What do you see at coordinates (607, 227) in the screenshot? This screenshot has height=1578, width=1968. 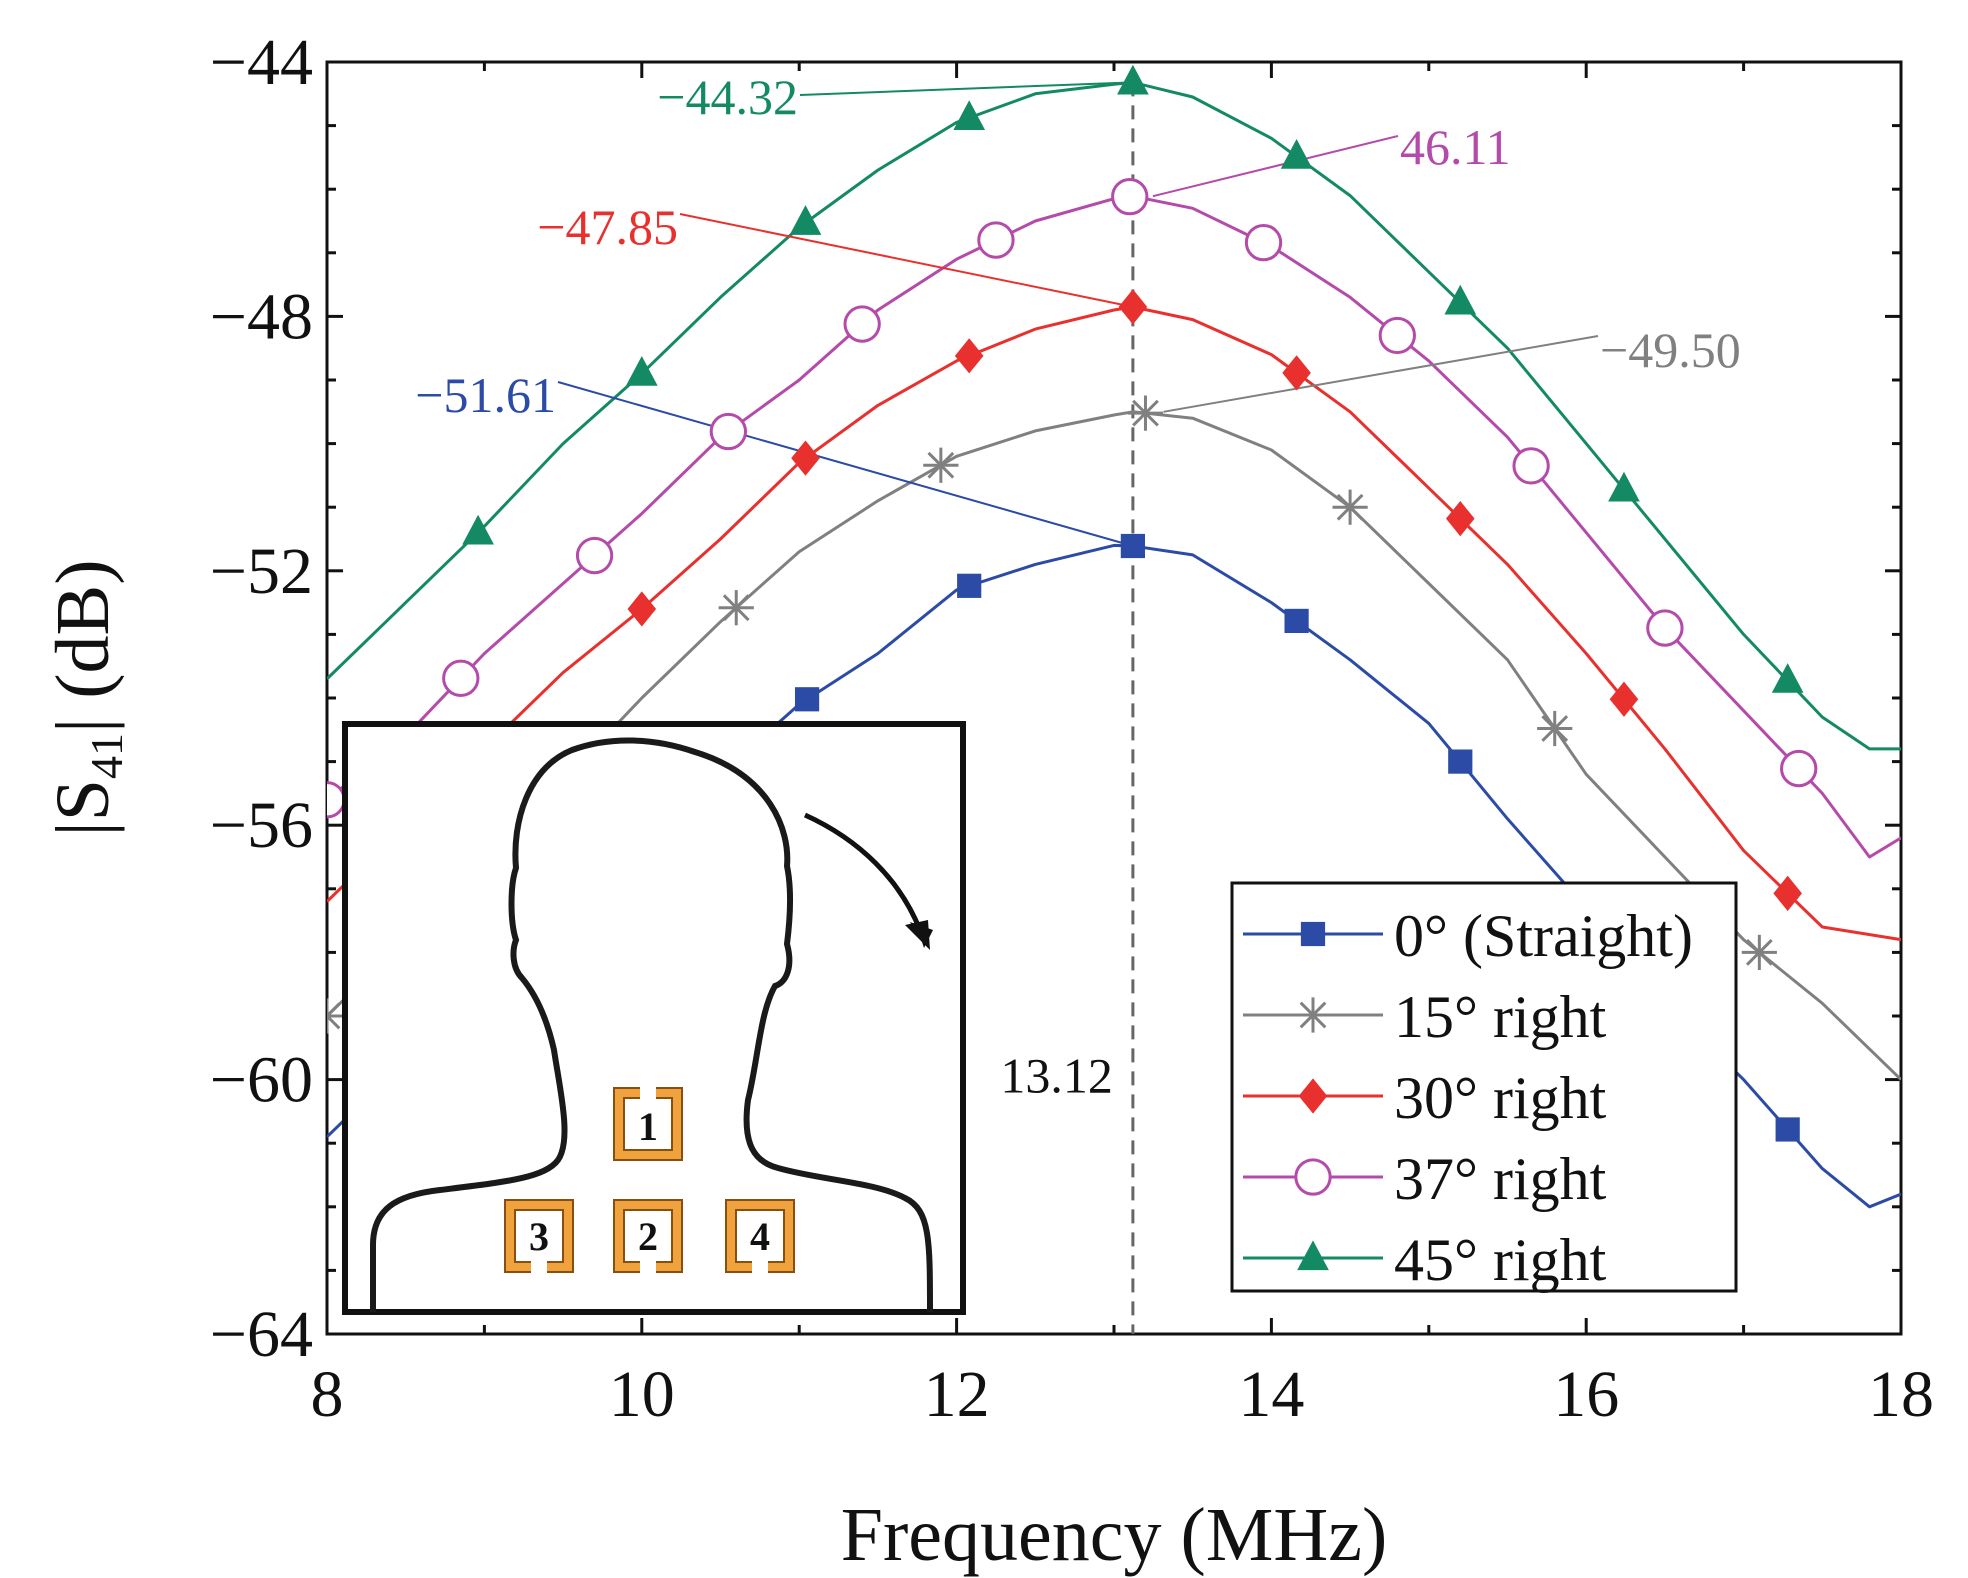 I see `annotation-label-2: −47.85` at bounding box center [607, 227].